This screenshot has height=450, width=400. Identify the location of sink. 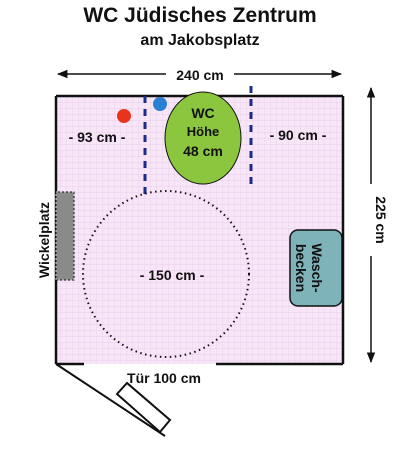
(316, 268).